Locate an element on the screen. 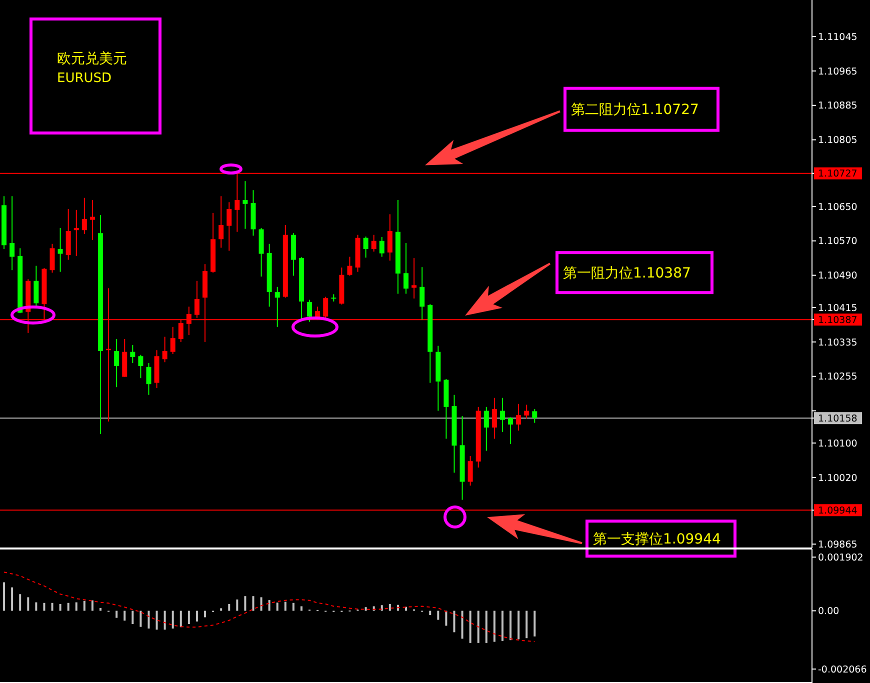 The height and width of the screenshot is (683, 870). line-series is located at coordinates (270, 607).